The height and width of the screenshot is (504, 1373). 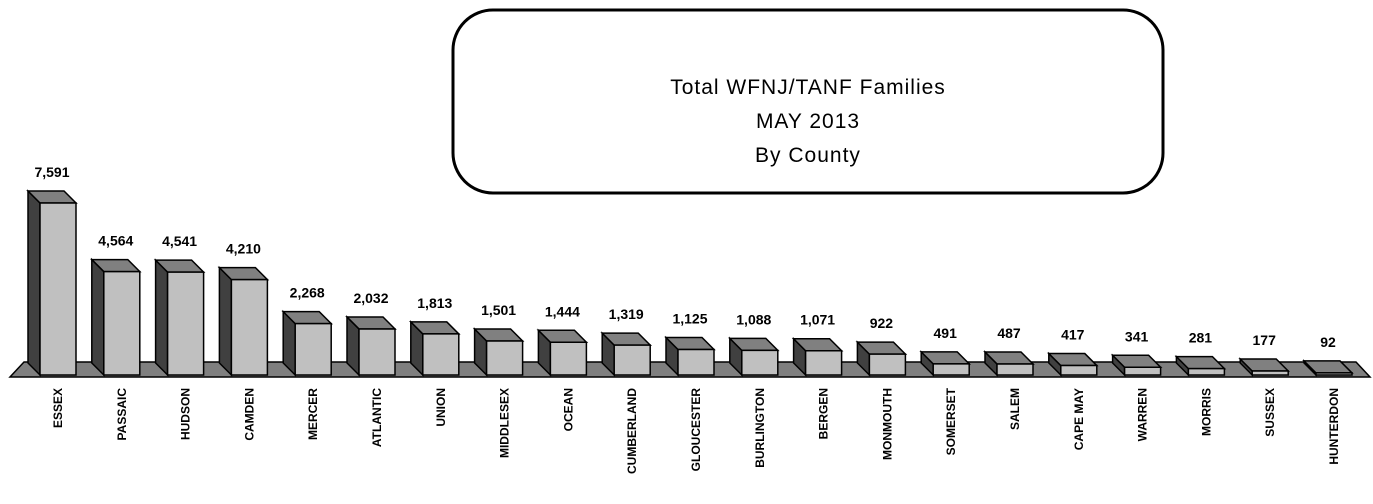 I want to click on x-tick-label: OCEAN, so click(x=568, y=409).